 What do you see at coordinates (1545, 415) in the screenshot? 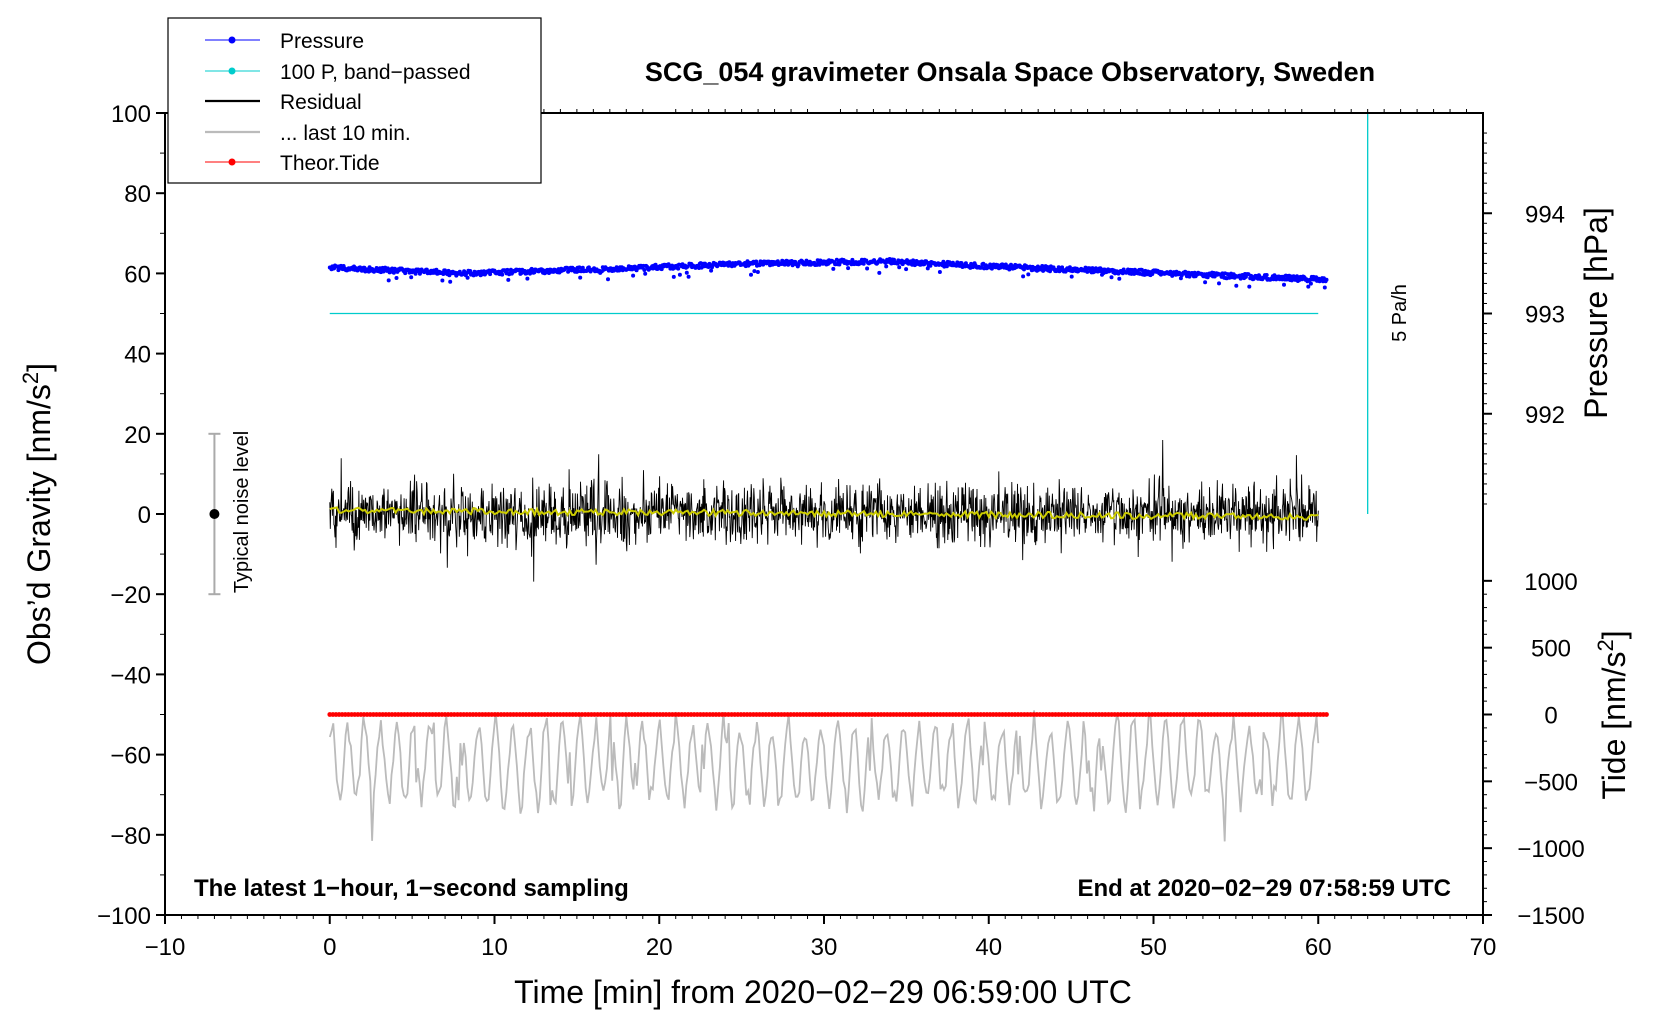
I see `pressure-tick-label: 992` at bounding box center [1545, 415].